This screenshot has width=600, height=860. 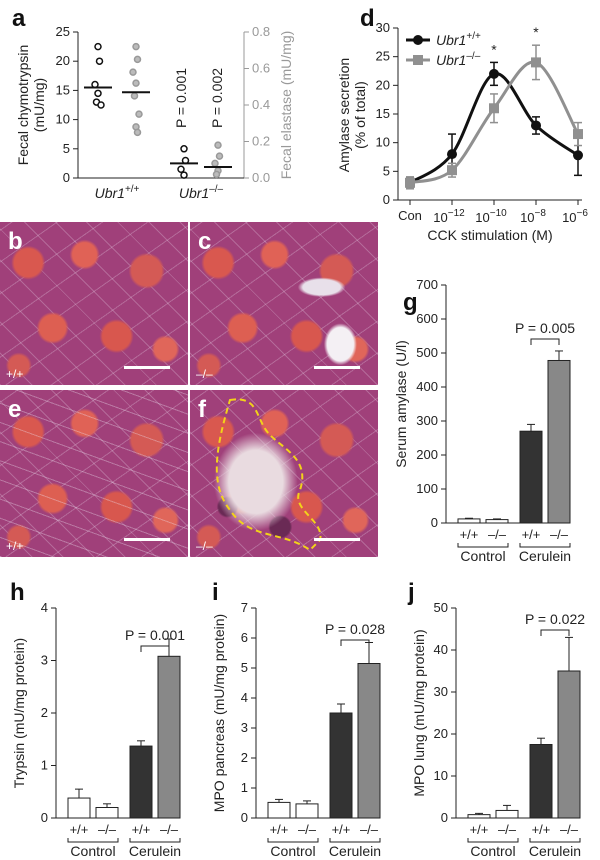 What do you see at coordinates (410, 302) in the screenshot?
I see `panel-label-g: g` at bounding box center [410, 302].